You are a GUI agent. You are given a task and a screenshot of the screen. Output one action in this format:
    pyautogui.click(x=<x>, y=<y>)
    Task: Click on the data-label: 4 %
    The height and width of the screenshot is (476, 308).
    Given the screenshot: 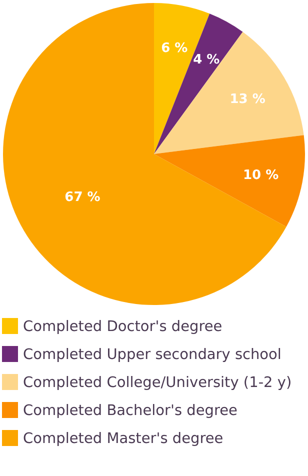 What is the action you would take?
    pyautogui.click(x=206, y=60)
    